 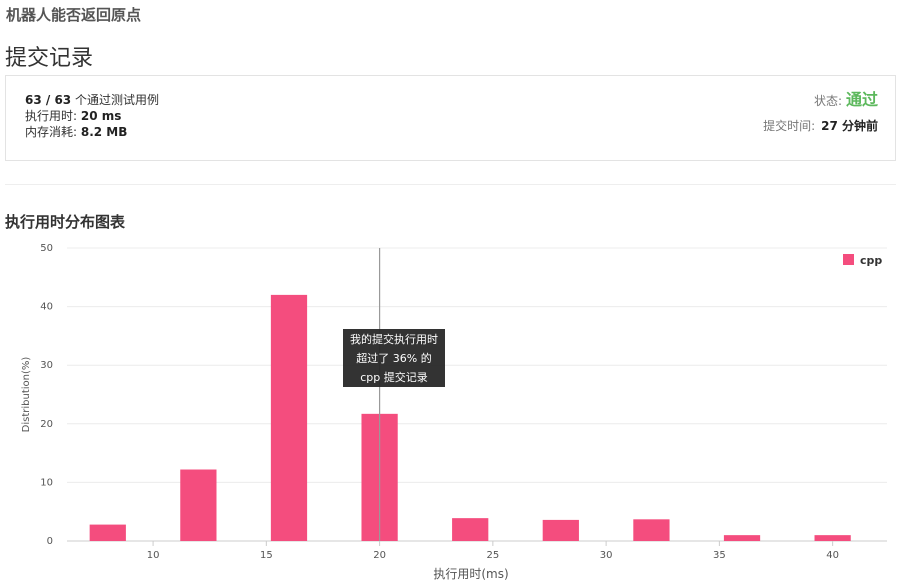 What do you see at coordinates (848, 259) in the screenshot?
I see `legend-swatch` at bounding box center [848, 259].